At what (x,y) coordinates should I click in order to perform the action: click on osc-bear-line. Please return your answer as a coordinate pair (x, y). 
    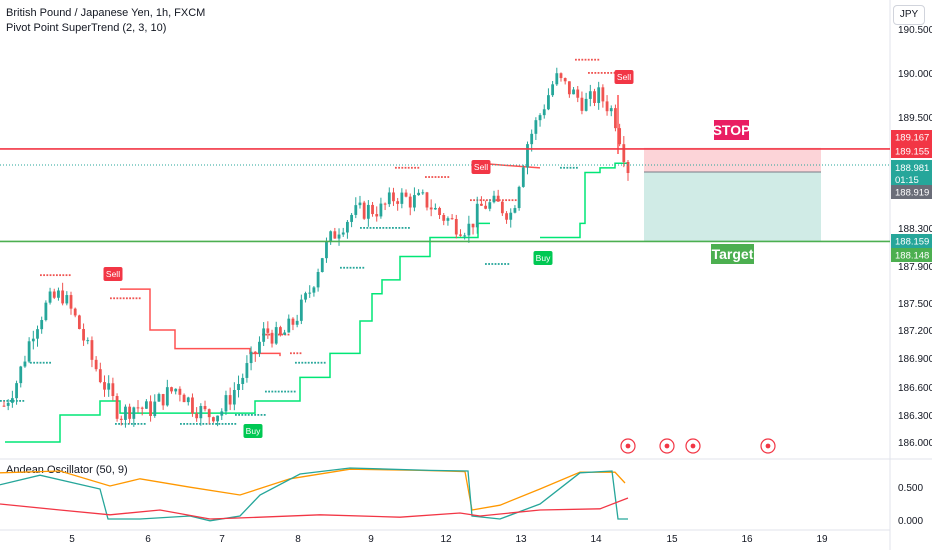
    Looking at the image, I should click on (313, 489).